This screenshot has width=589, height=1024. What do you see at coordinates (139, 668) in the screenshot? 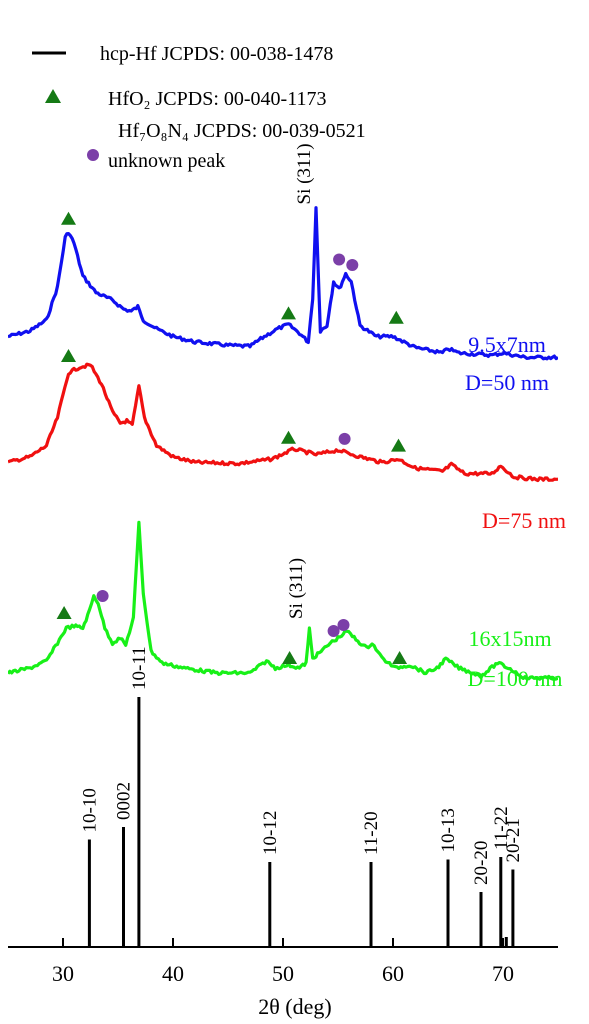
I see `reference-peak-label: 10-11` at bounding box center [139, 668].